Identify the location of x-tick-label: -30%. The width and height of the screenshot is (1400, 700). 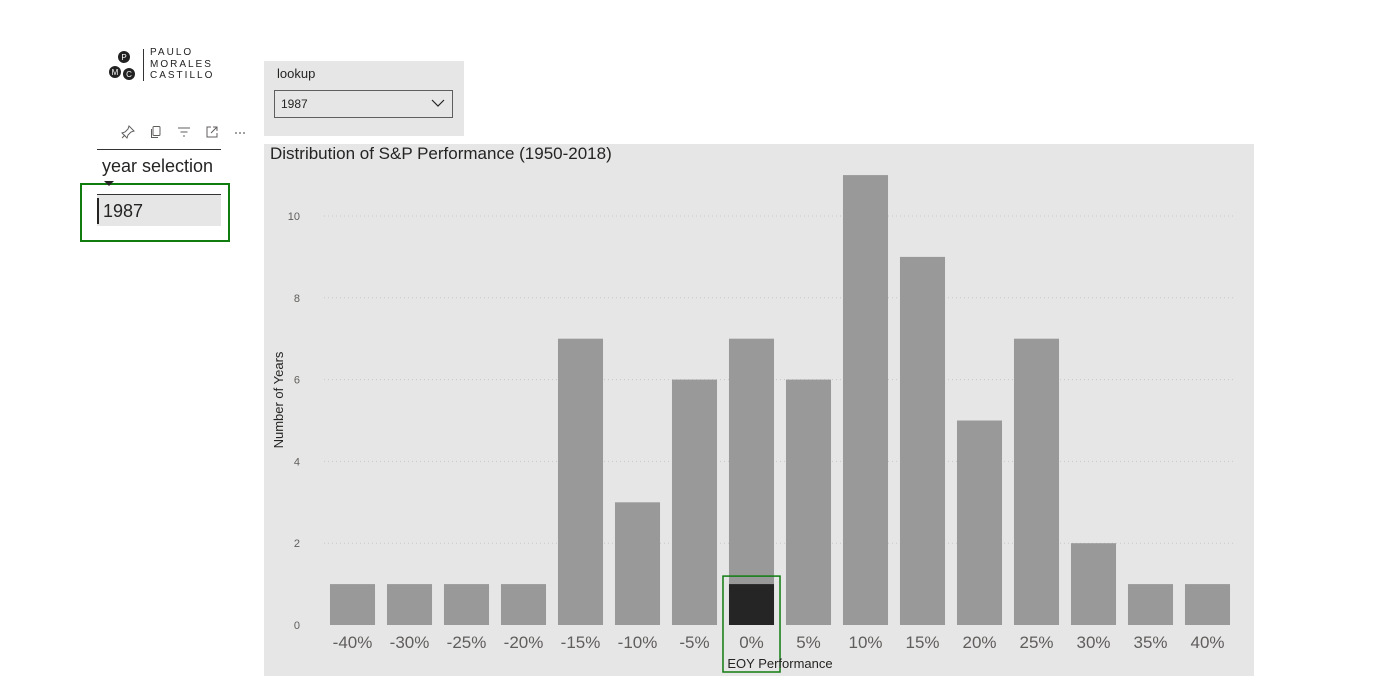
(410, 642).